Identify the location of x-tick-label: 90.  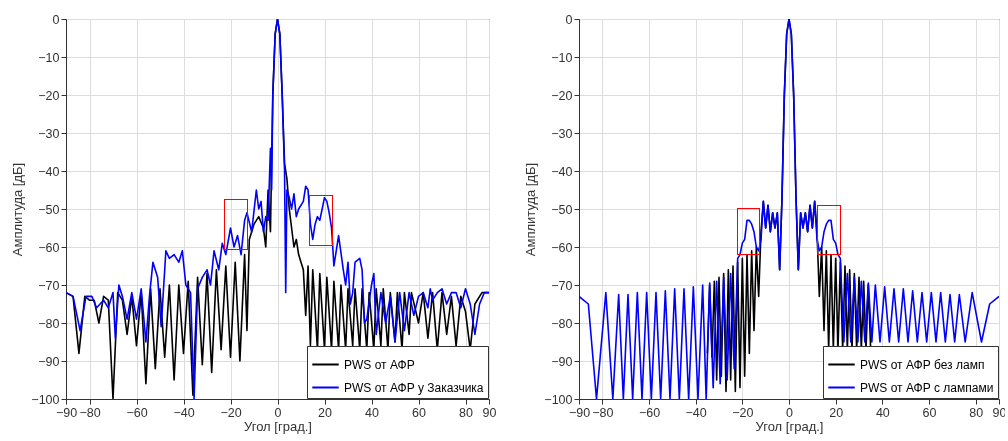
(489, 412).